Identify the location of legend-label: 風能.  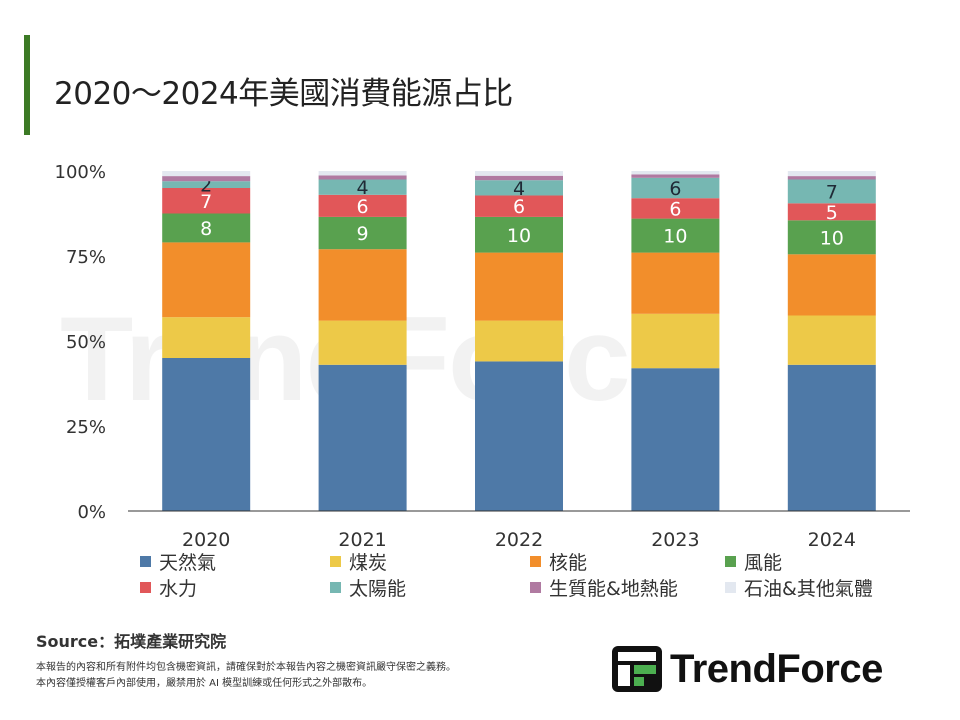
(763, 563).